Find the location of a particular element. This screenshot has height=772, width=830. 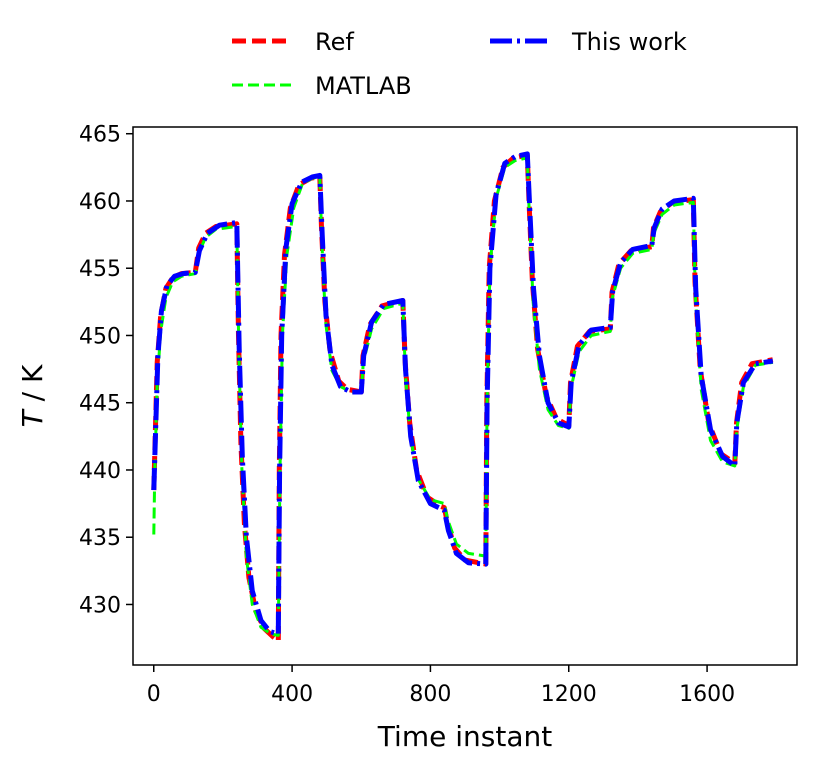

legend: Ref MATLAB This work is located at coordinates (459, 64).